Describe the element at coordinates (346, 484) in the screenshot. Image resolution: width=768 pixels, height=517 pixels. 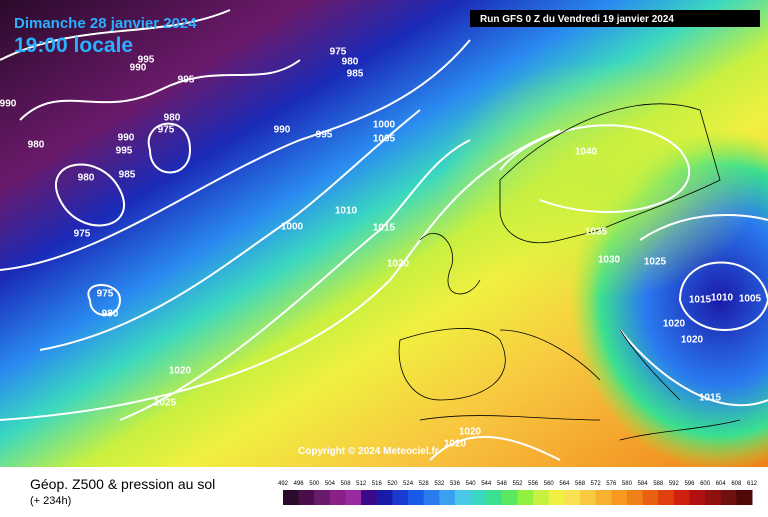
I see `colorbar-label: 508` at that location.